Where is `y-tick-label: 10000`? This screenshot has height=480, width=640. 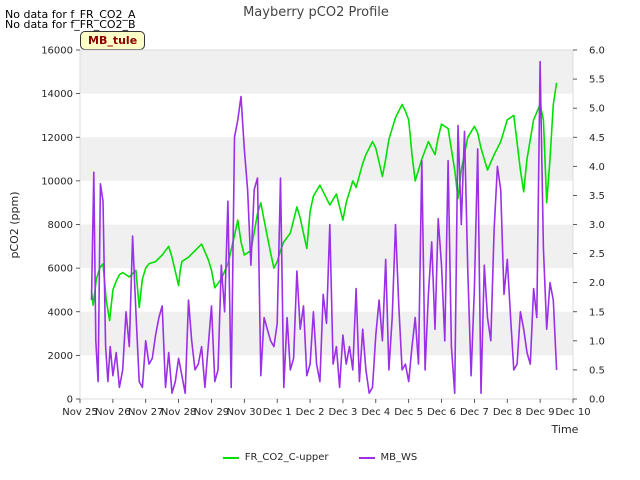
y-tick-label: 10000 is located at coordinates (57, 181).